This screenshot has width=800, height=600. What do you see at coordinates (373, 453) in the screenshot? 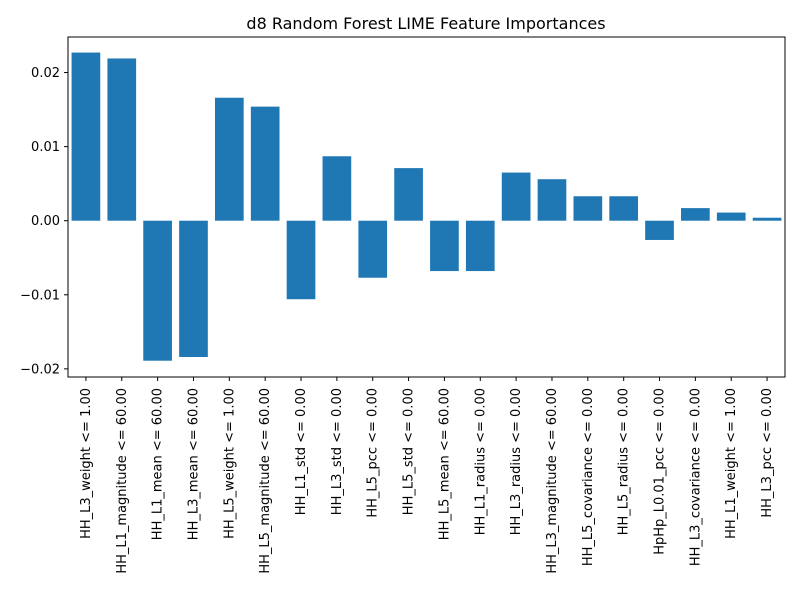
I see `x-tick-label: HH_L5_pcc <= 0.00` at bounding box center [373, 453].